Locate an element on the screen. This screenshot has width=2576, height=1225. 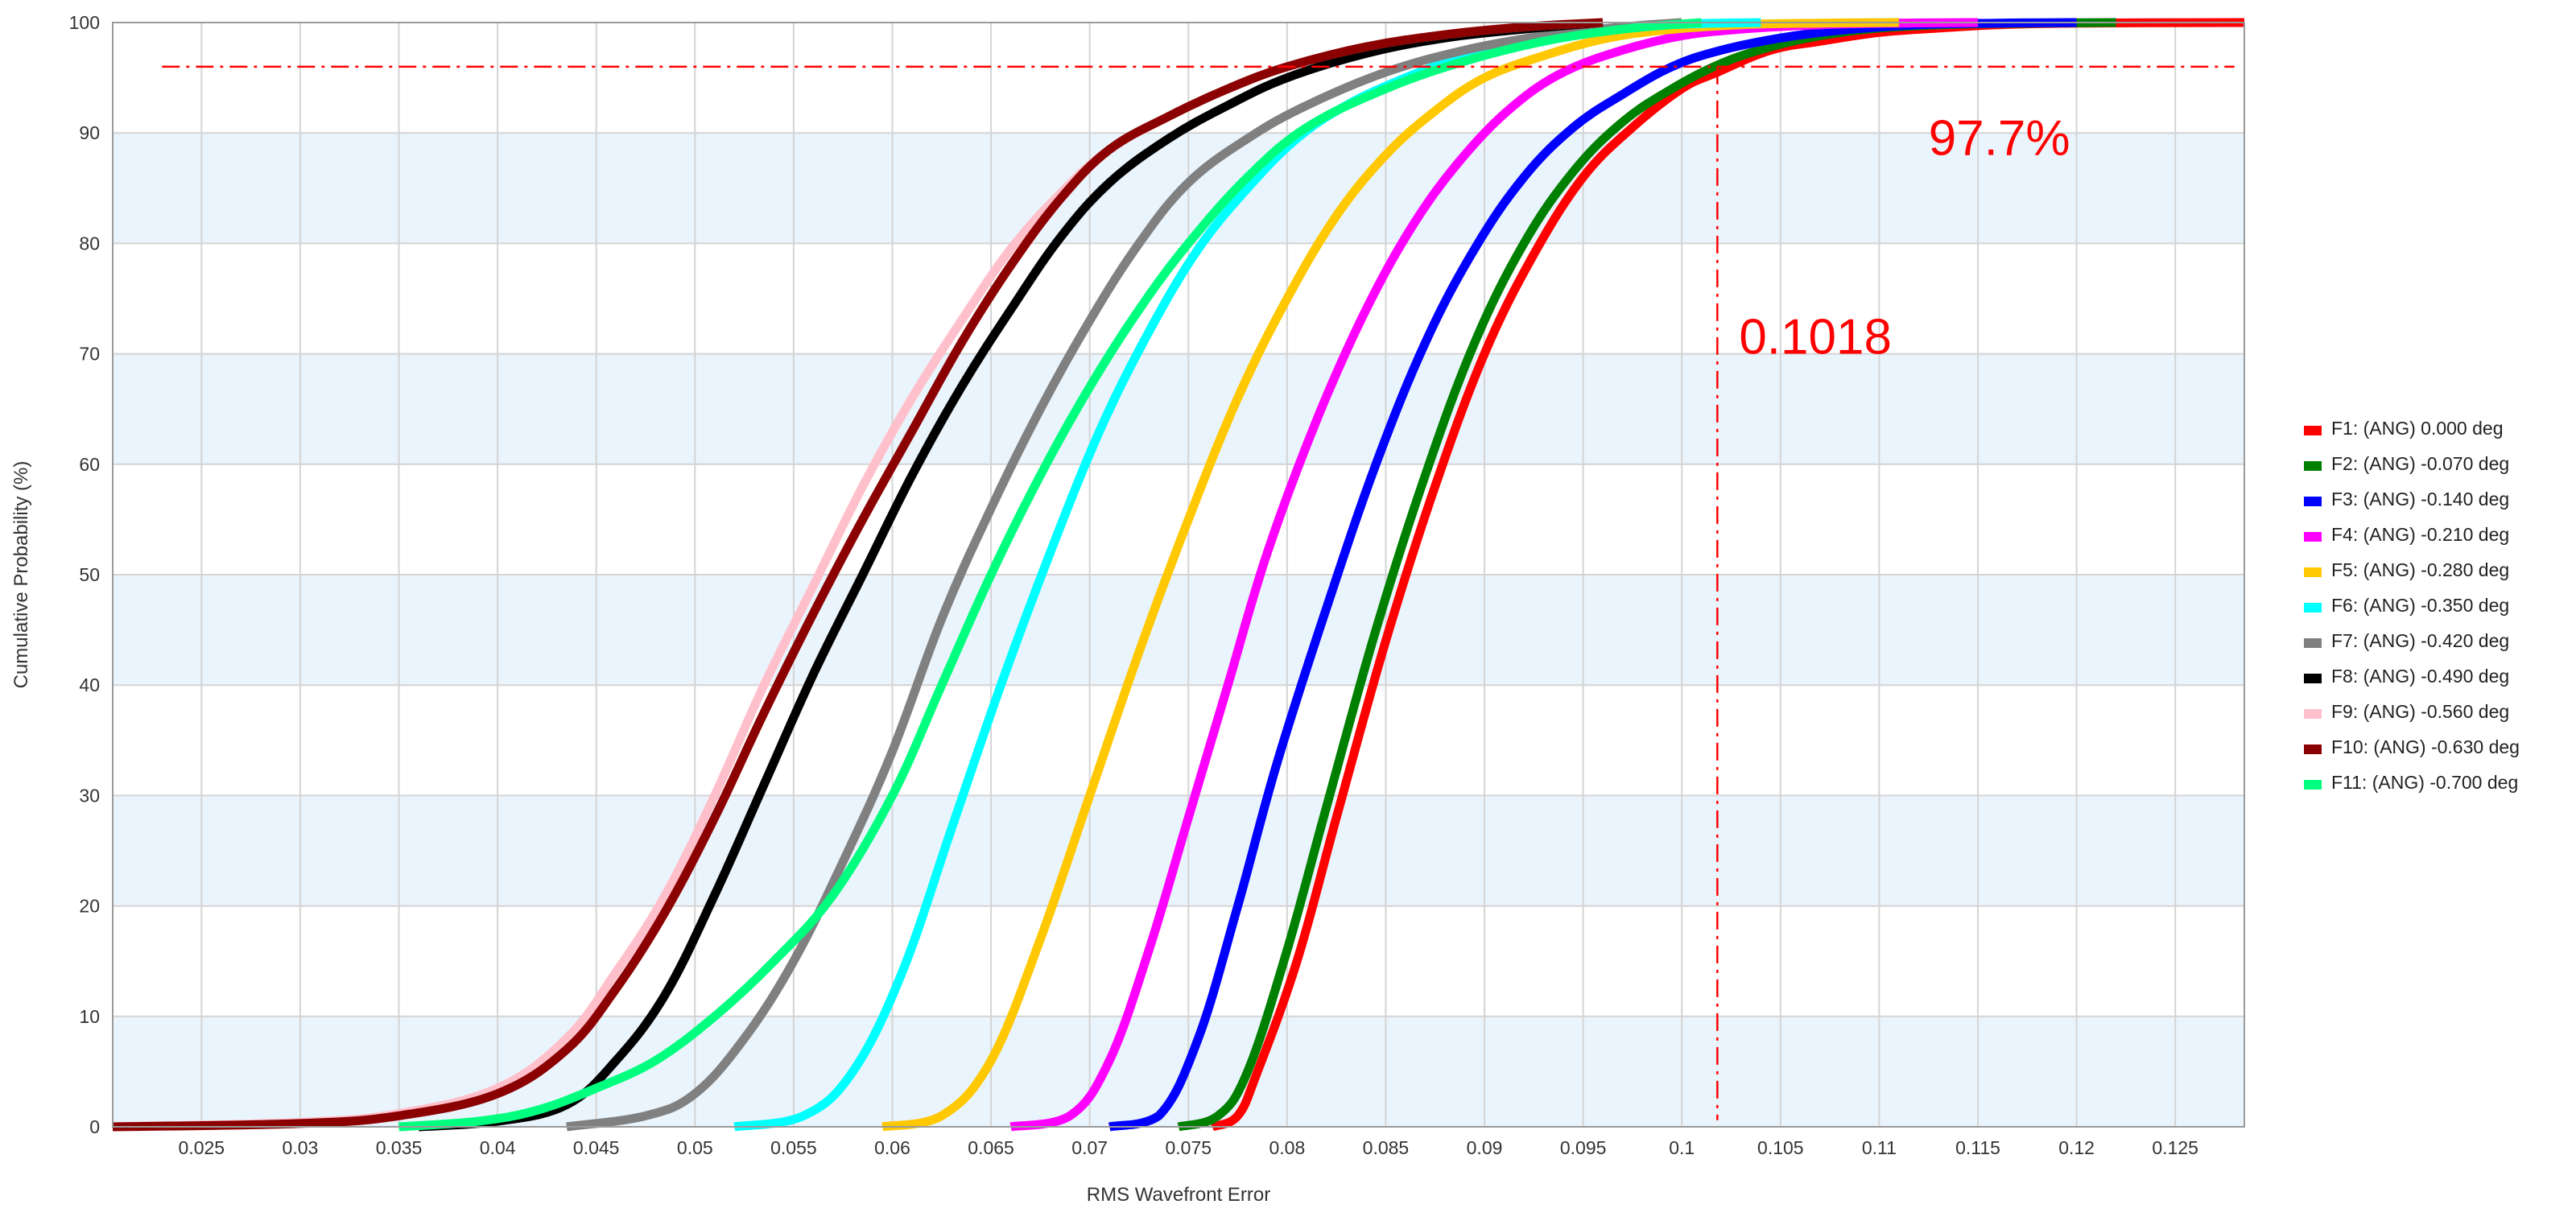
x-tick-label: 0.105 is located at coordinates (1780, 1147).